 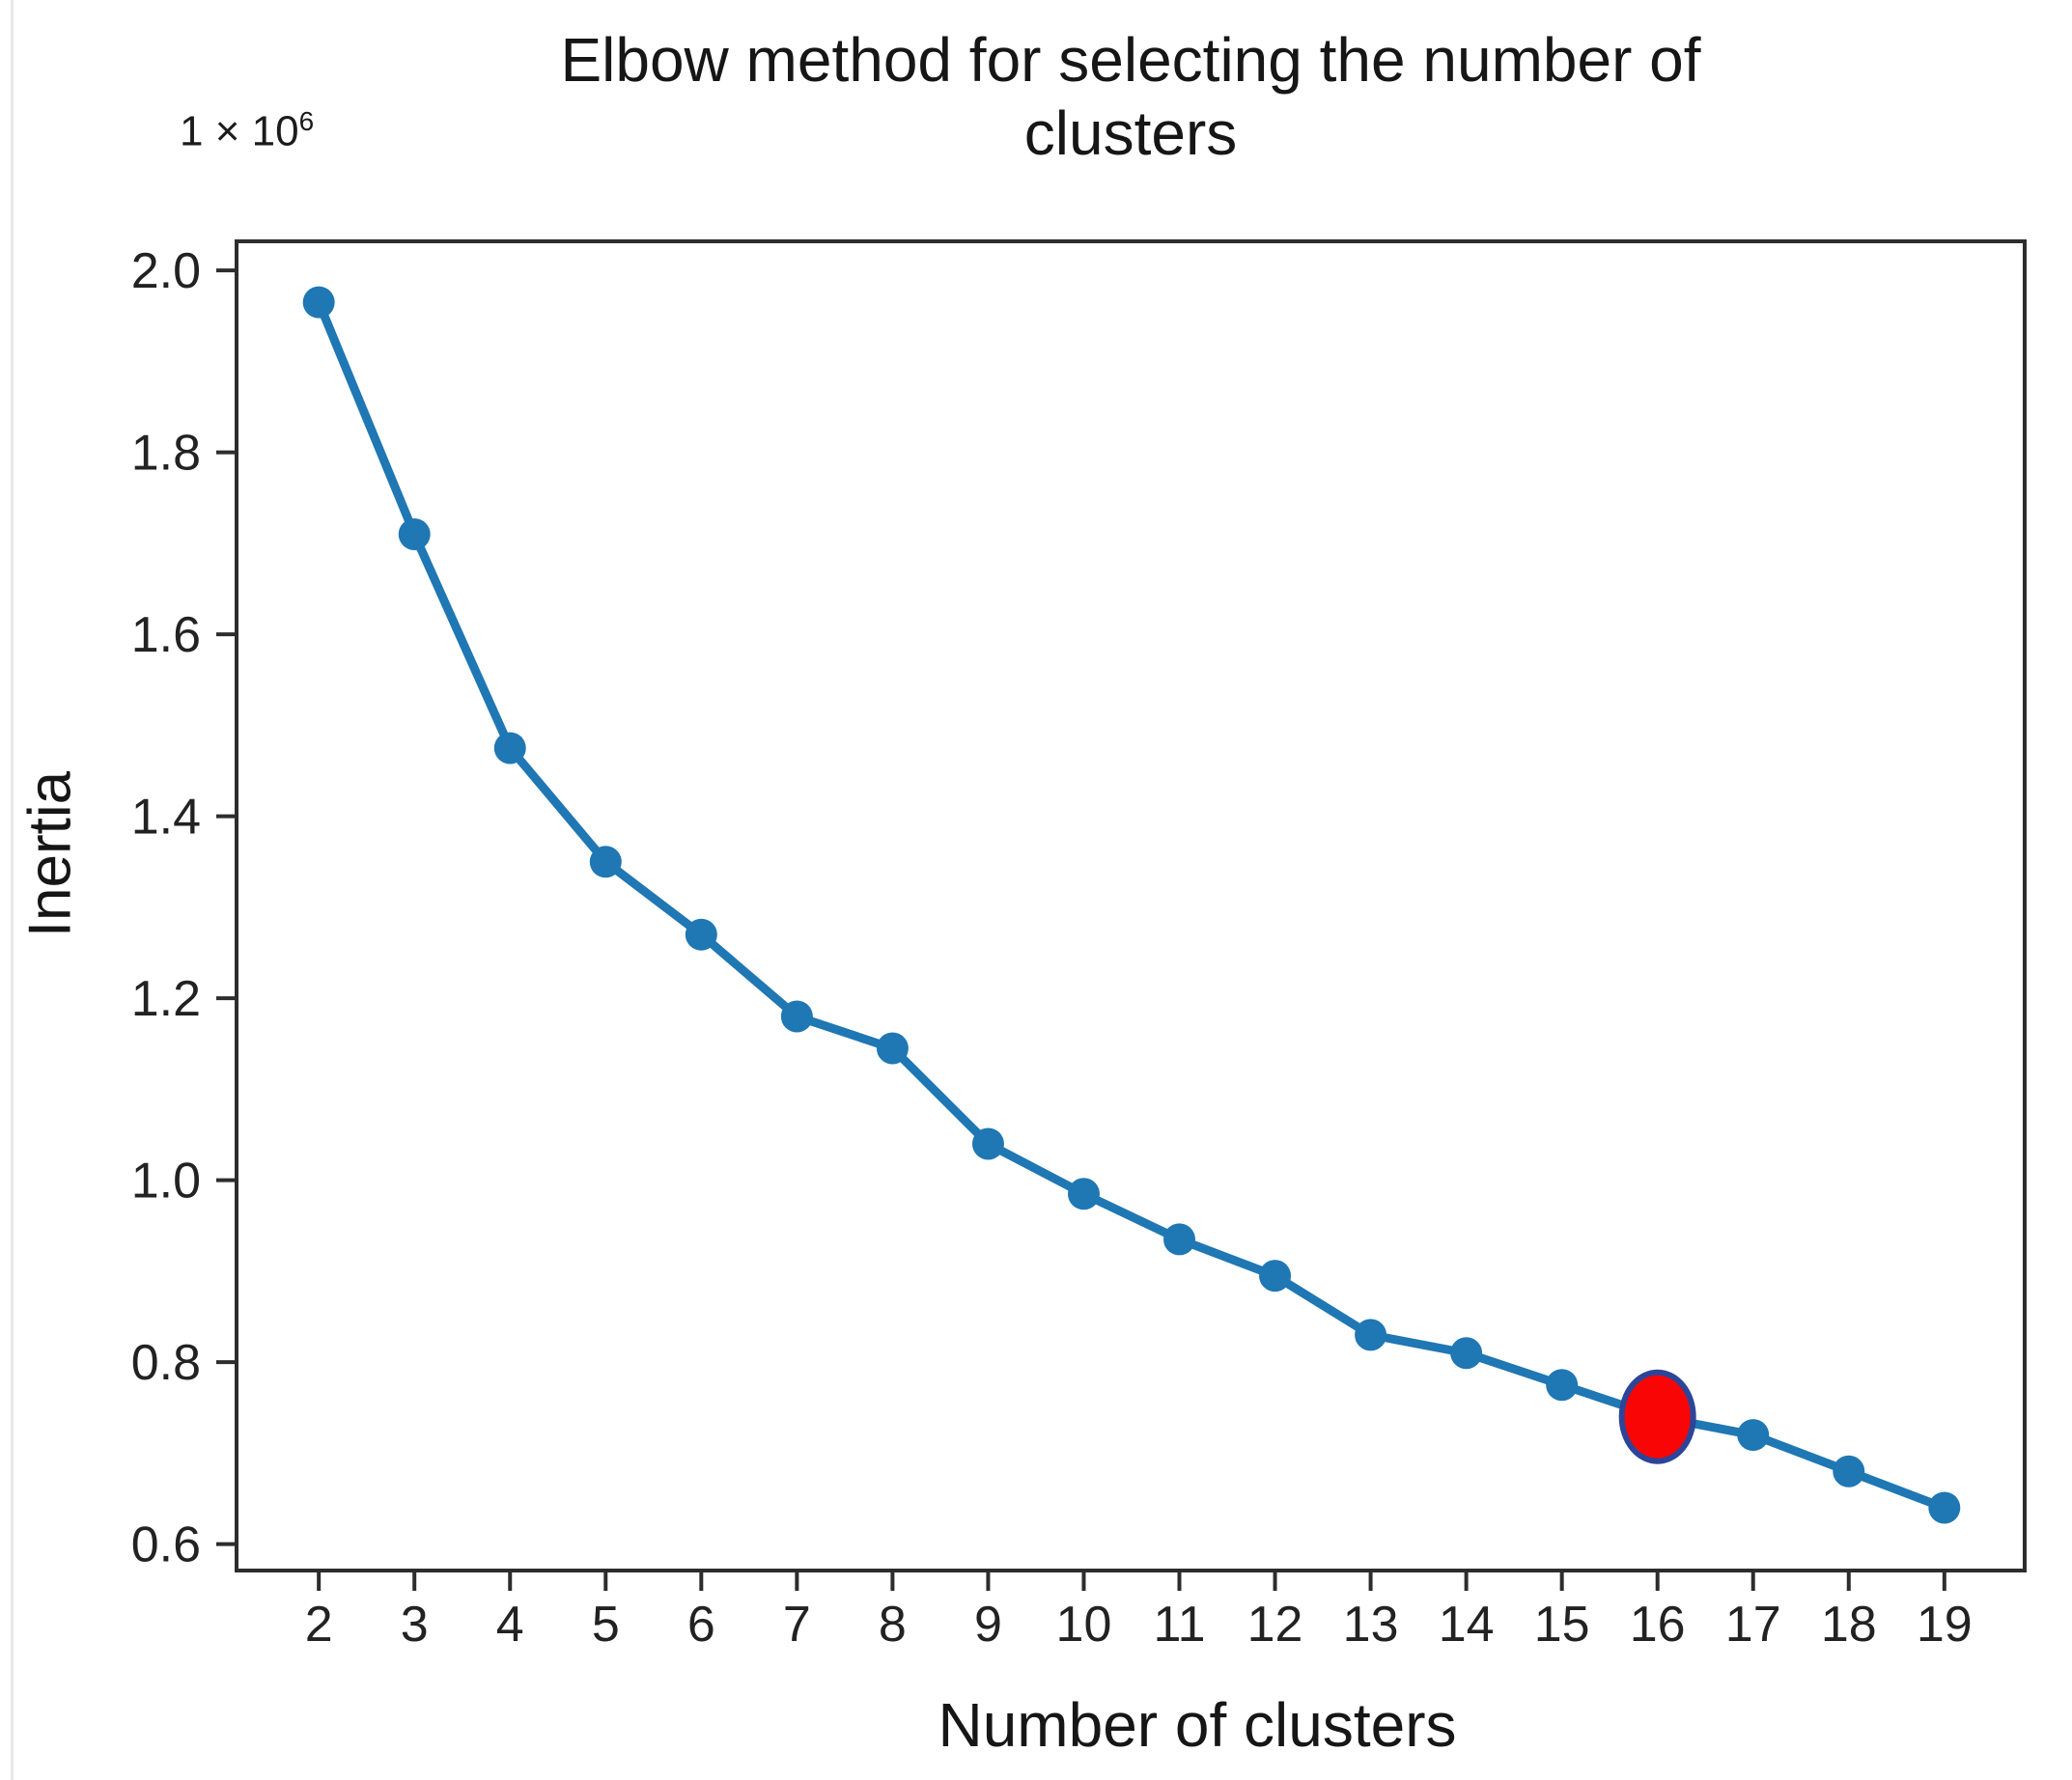 I want to click on y-axis-scale-factor: 1 × 10⁶, so click(x=247, y=131).